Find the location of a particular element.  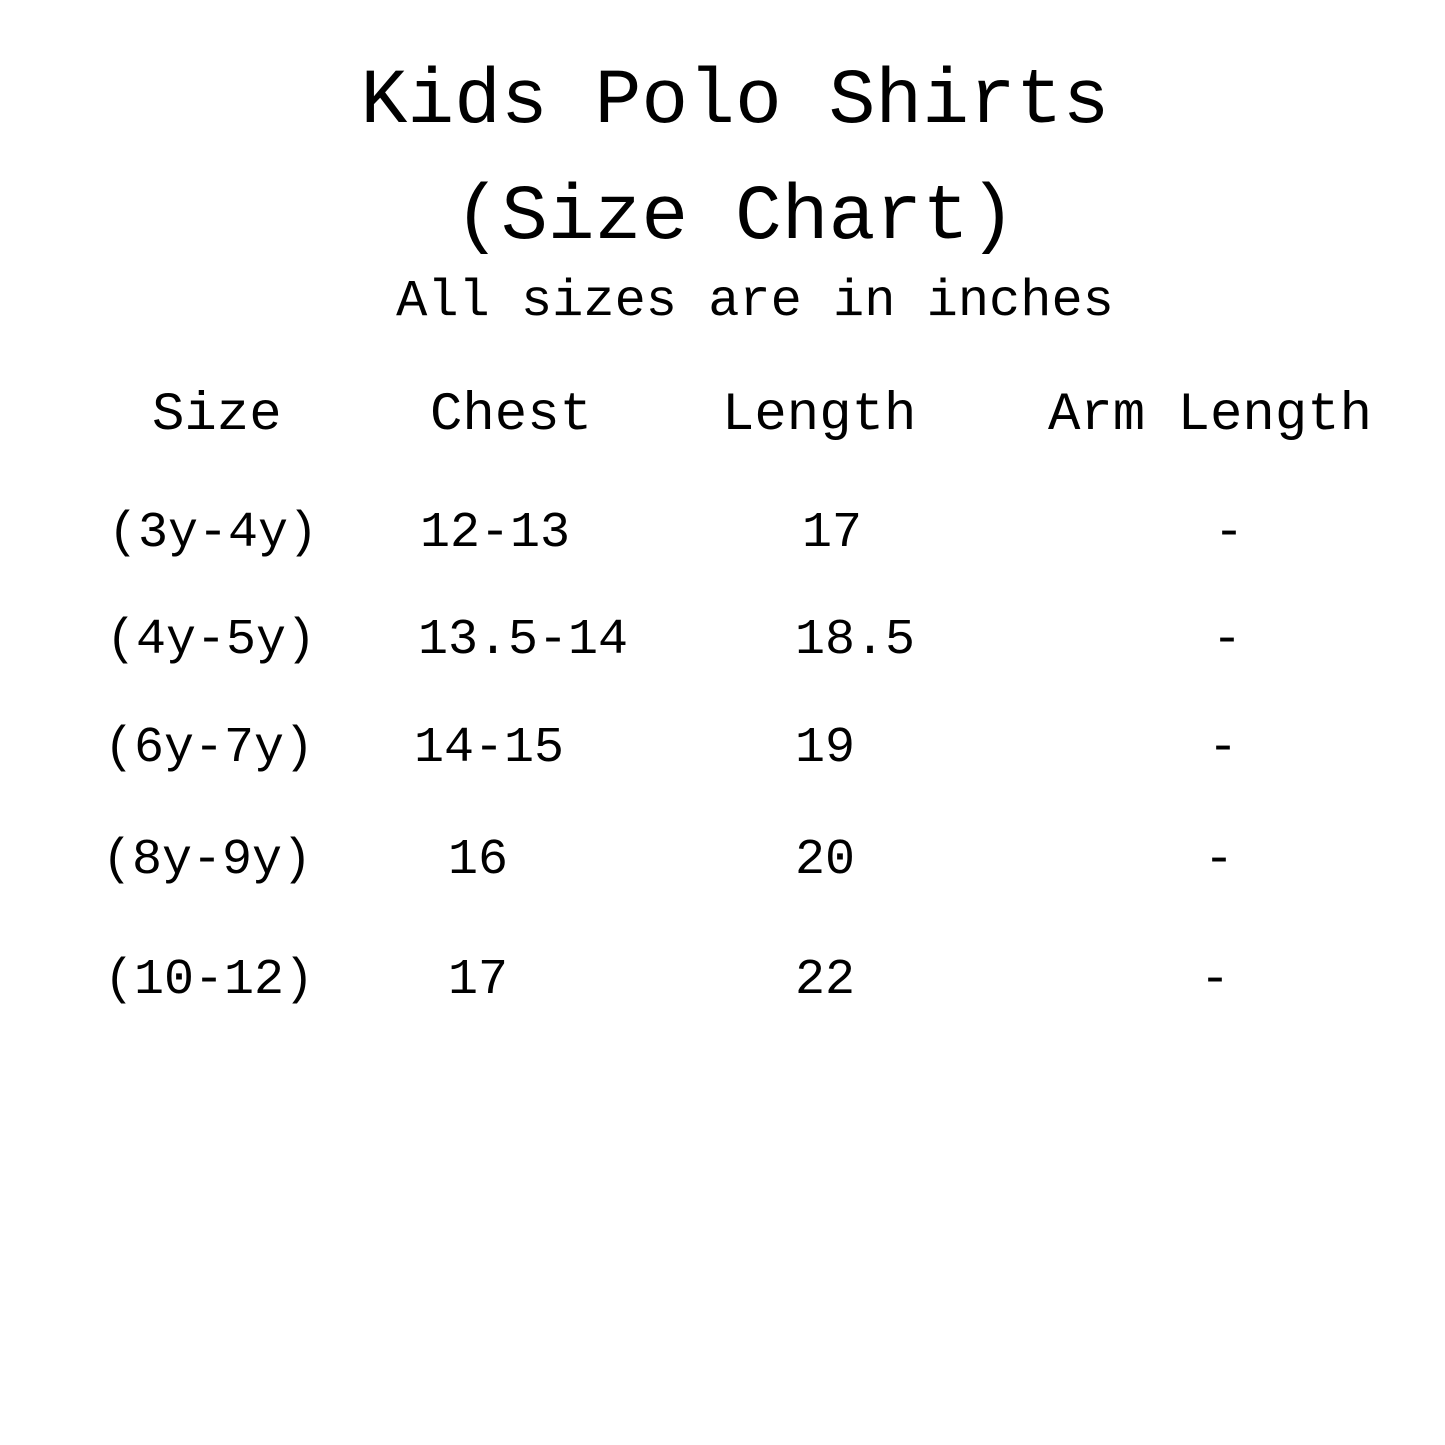

cell-chest: 12-13 is located at coordinates (495, 533).